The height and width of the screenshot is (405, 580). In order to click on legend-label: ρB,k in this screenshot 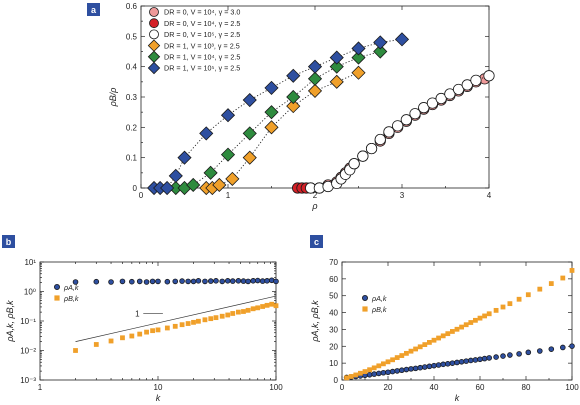, I will do `click(379, 309)`.